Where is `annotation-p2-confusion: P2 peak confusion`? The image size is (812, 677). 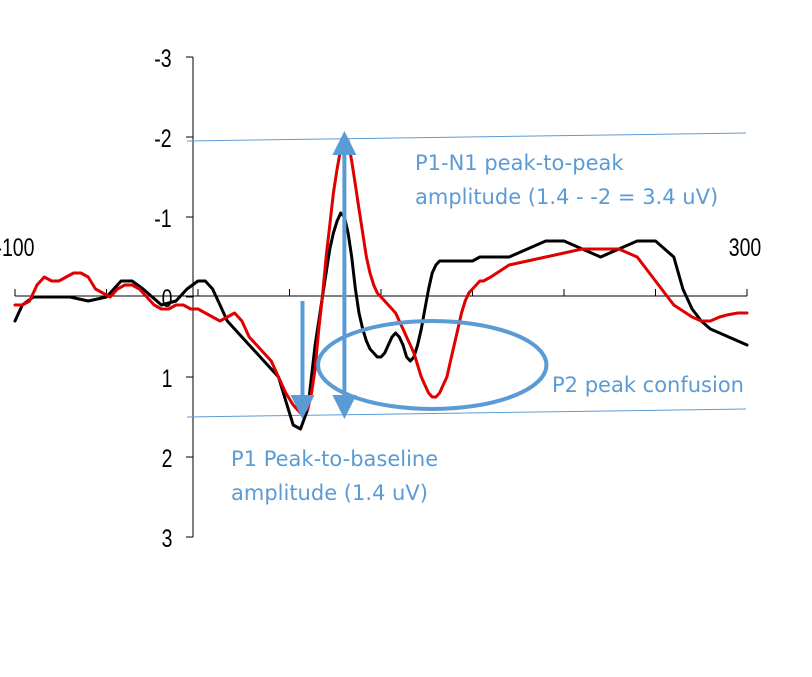 annotation-p2-confusion: P2 peak confusion is located at coordinates (648, 385).